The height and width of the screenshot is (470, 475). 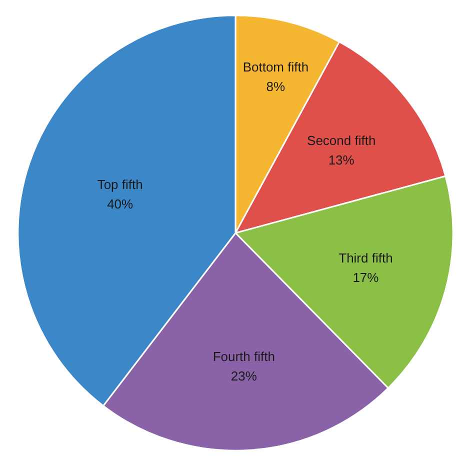 I want to click on data-label: 17%, so click(x=366, y=278).